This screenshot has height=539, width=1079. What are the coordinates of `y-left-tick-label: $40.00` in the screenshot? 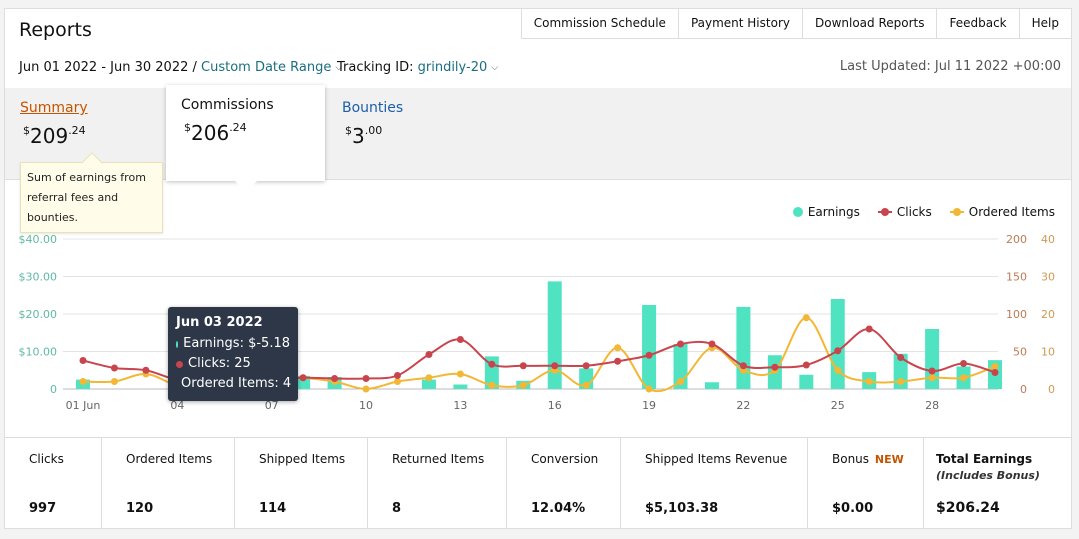 It's located at (38, 239).